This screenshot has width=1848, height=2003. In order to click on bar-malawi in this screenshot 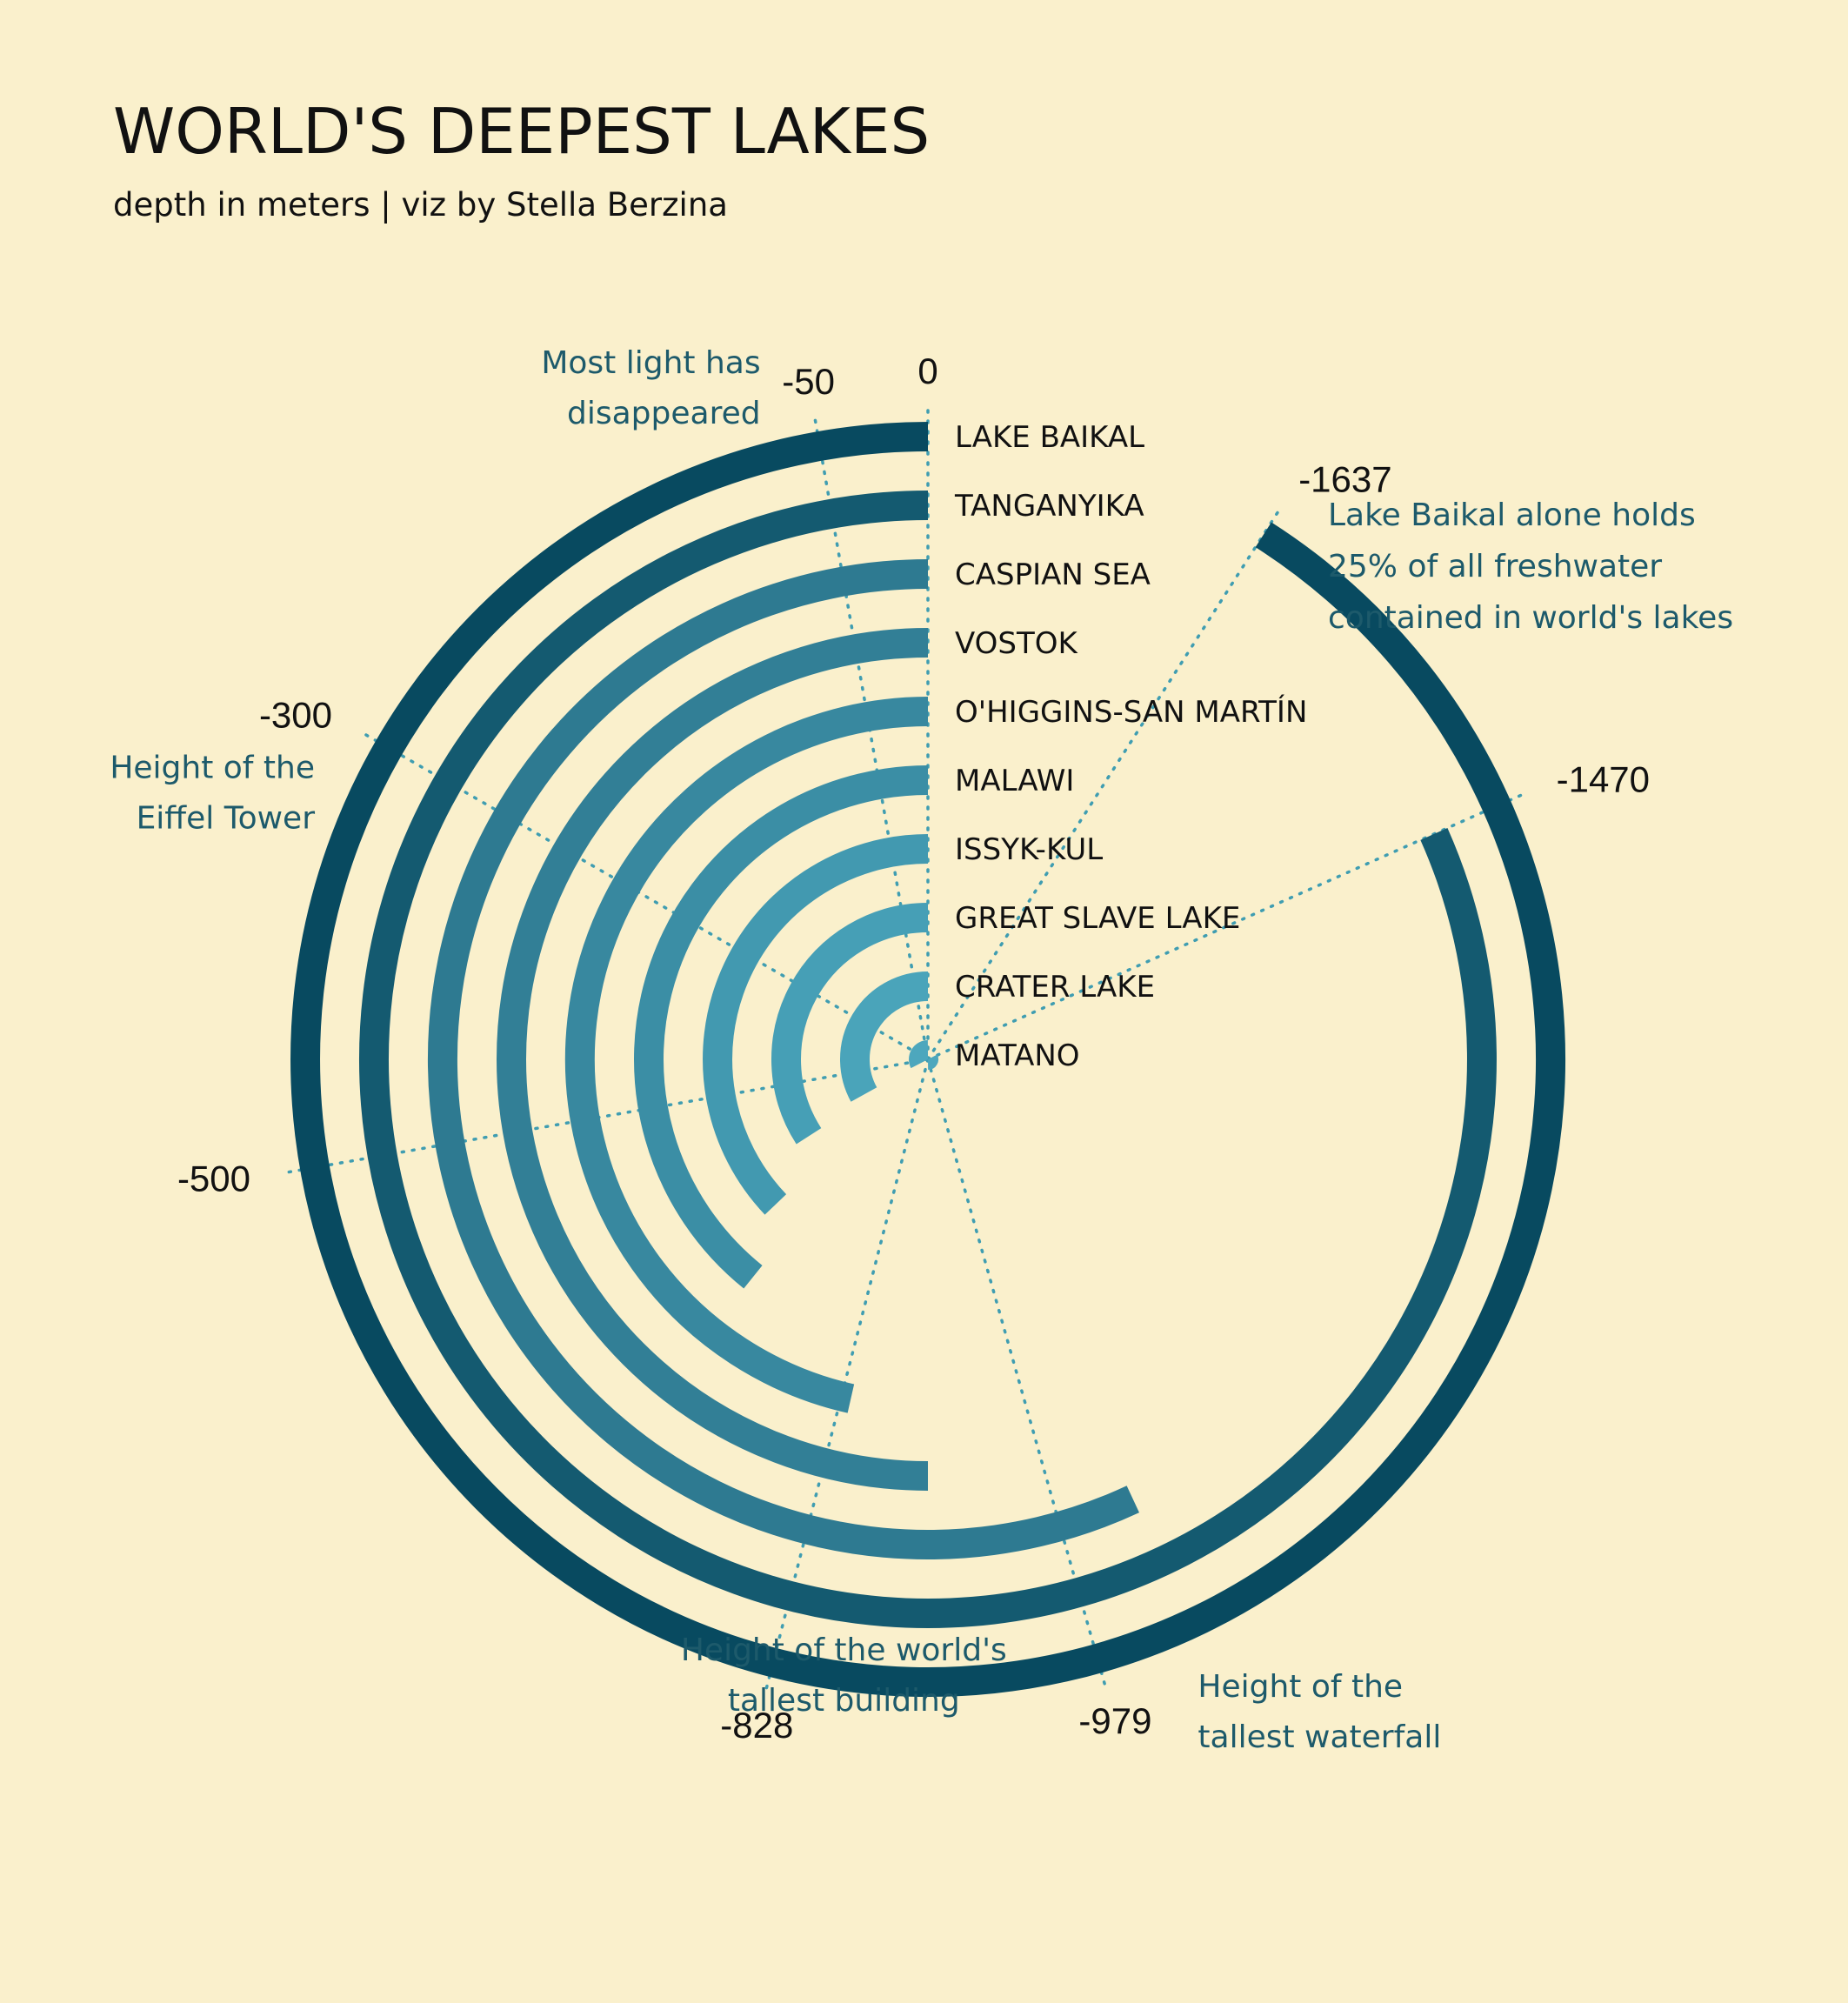, I will do `click(782, 1027)`.